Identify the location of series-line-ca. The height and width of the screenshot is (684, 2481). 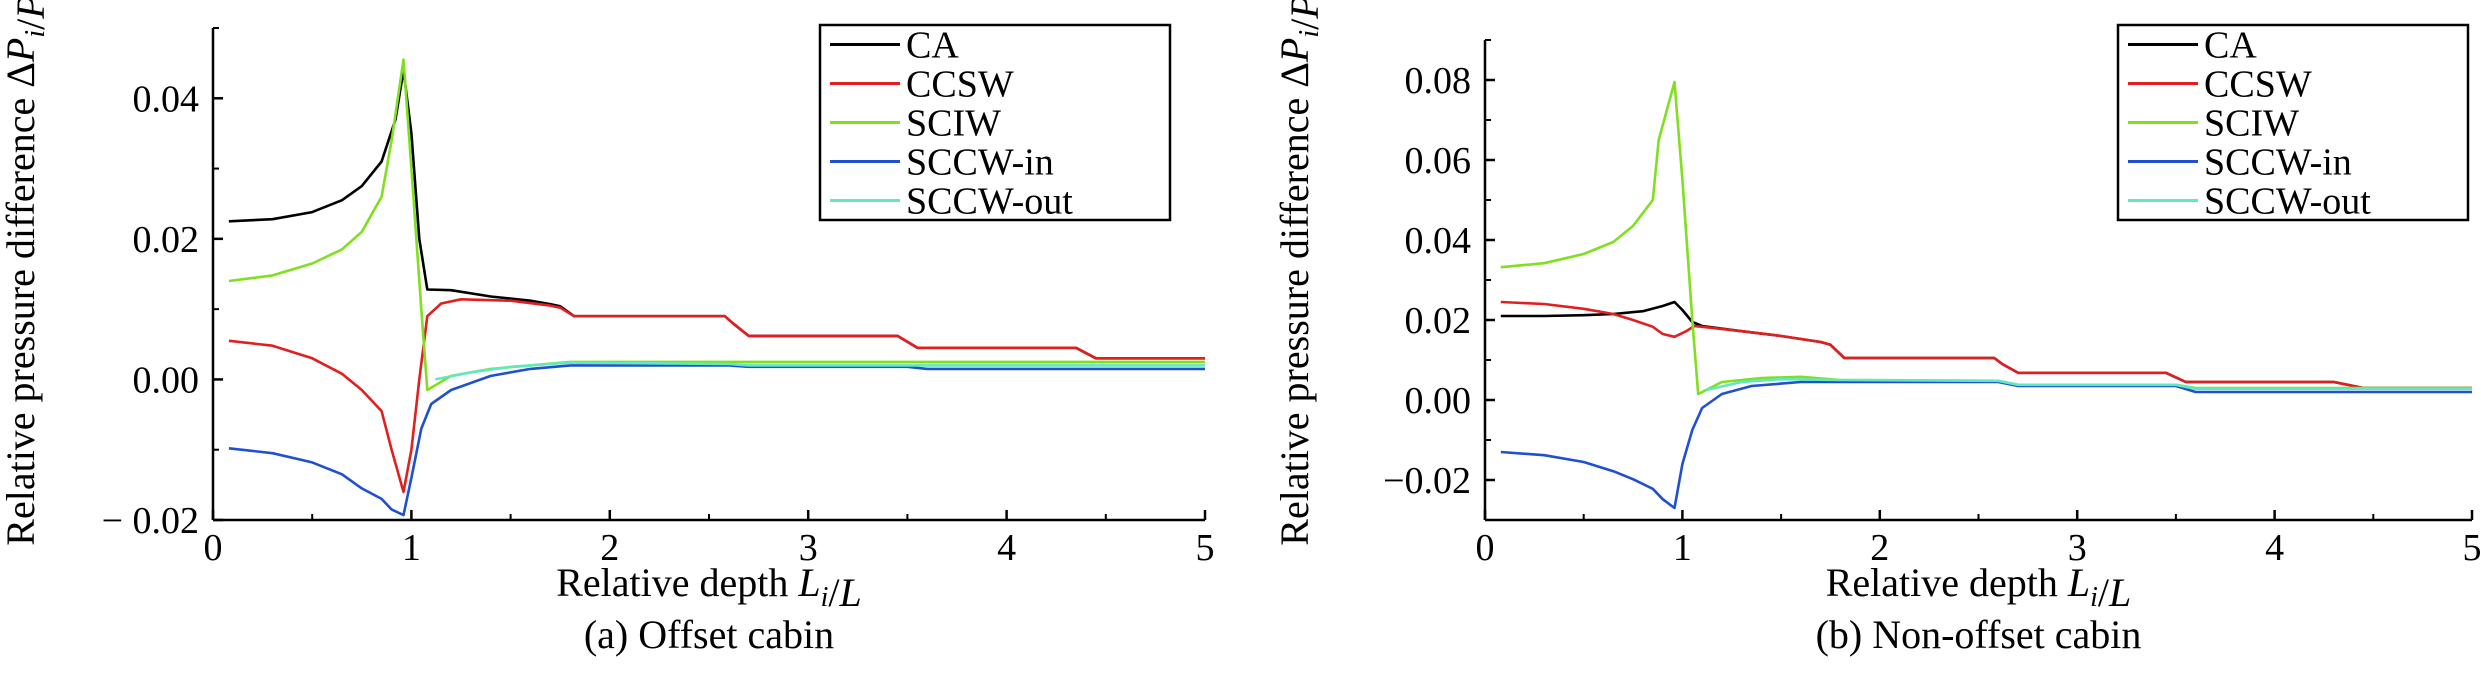
(1986, 345).